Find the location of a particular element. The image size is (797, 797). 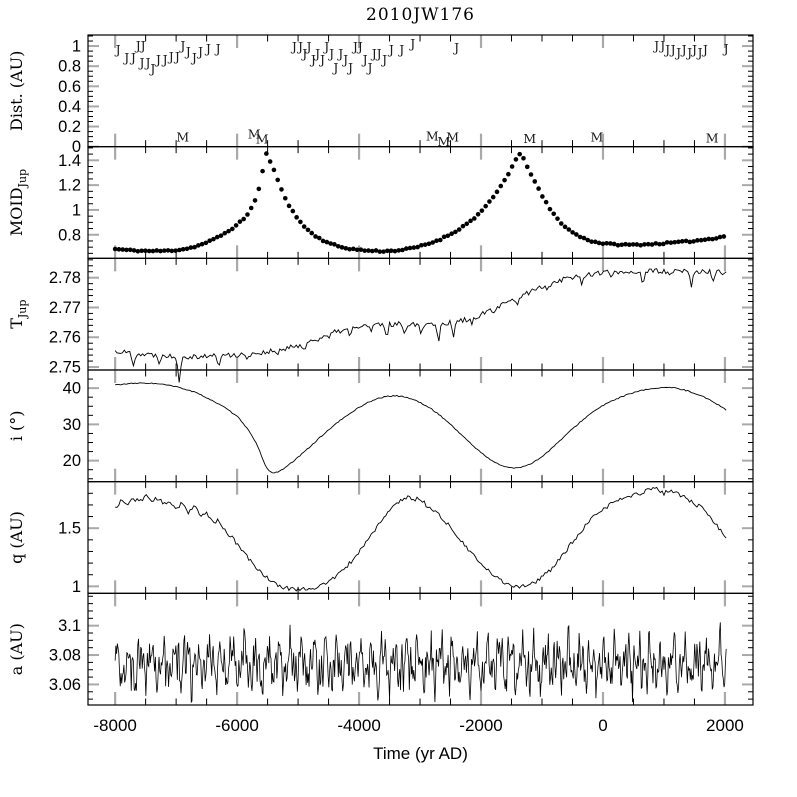

x-tick-label: 2000 is located at coordinates (725, 725).